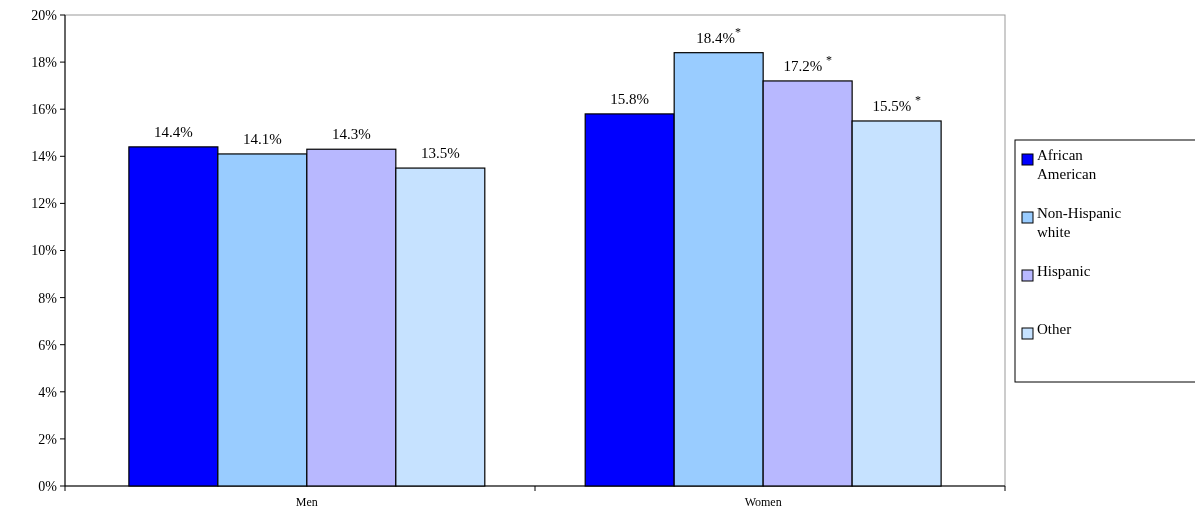  I want to click on legend-label: Non-Hispanic white, so click(1079, 222).